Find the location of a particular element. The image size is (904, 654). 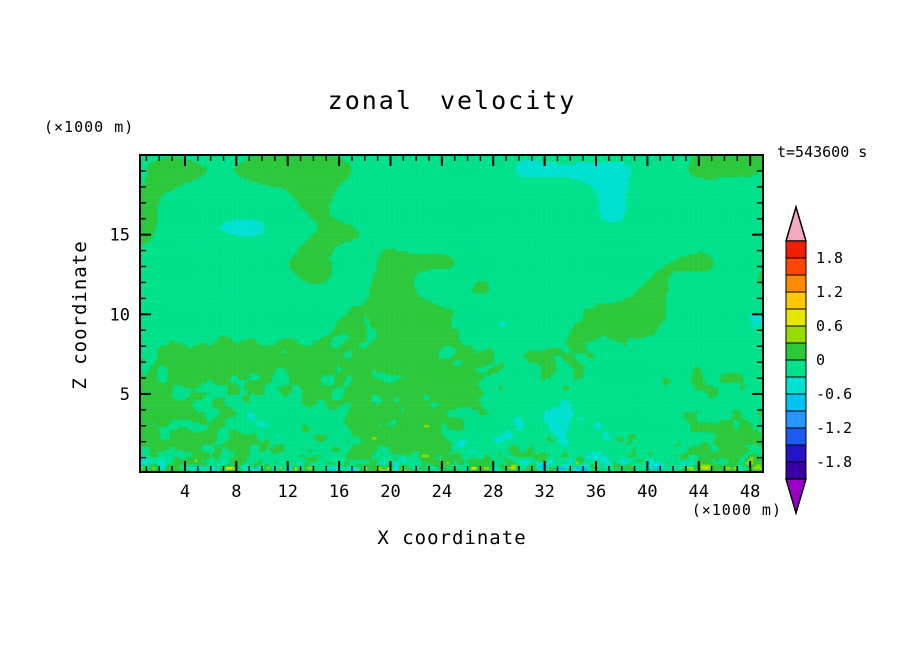

chart-title: zonal velocity is located at coordinates (452, 100).